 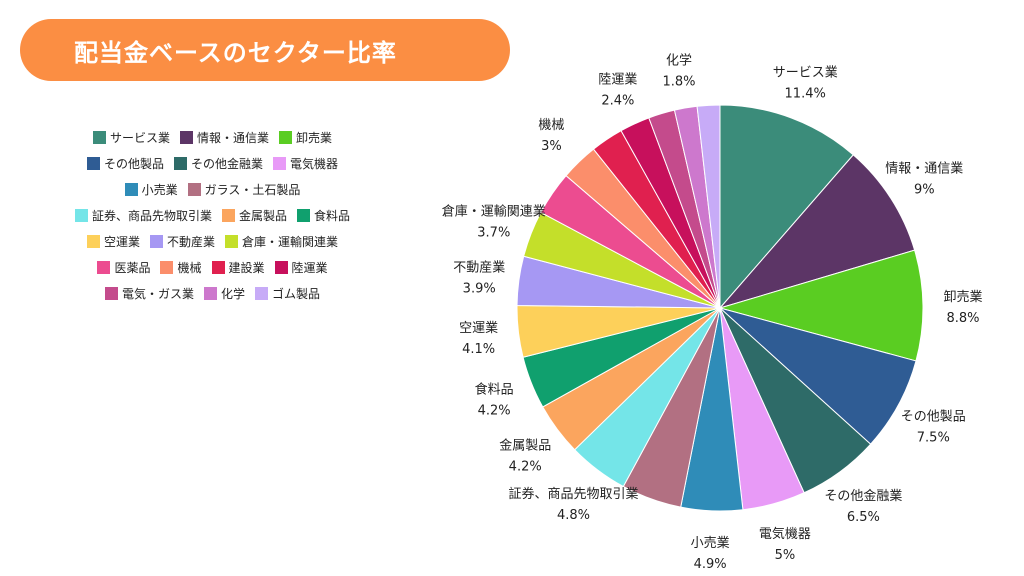 What do you see at coordinates (551, 125) in the screenshot?
I see `slice-category: 機械` at bounding box center [551, 125].